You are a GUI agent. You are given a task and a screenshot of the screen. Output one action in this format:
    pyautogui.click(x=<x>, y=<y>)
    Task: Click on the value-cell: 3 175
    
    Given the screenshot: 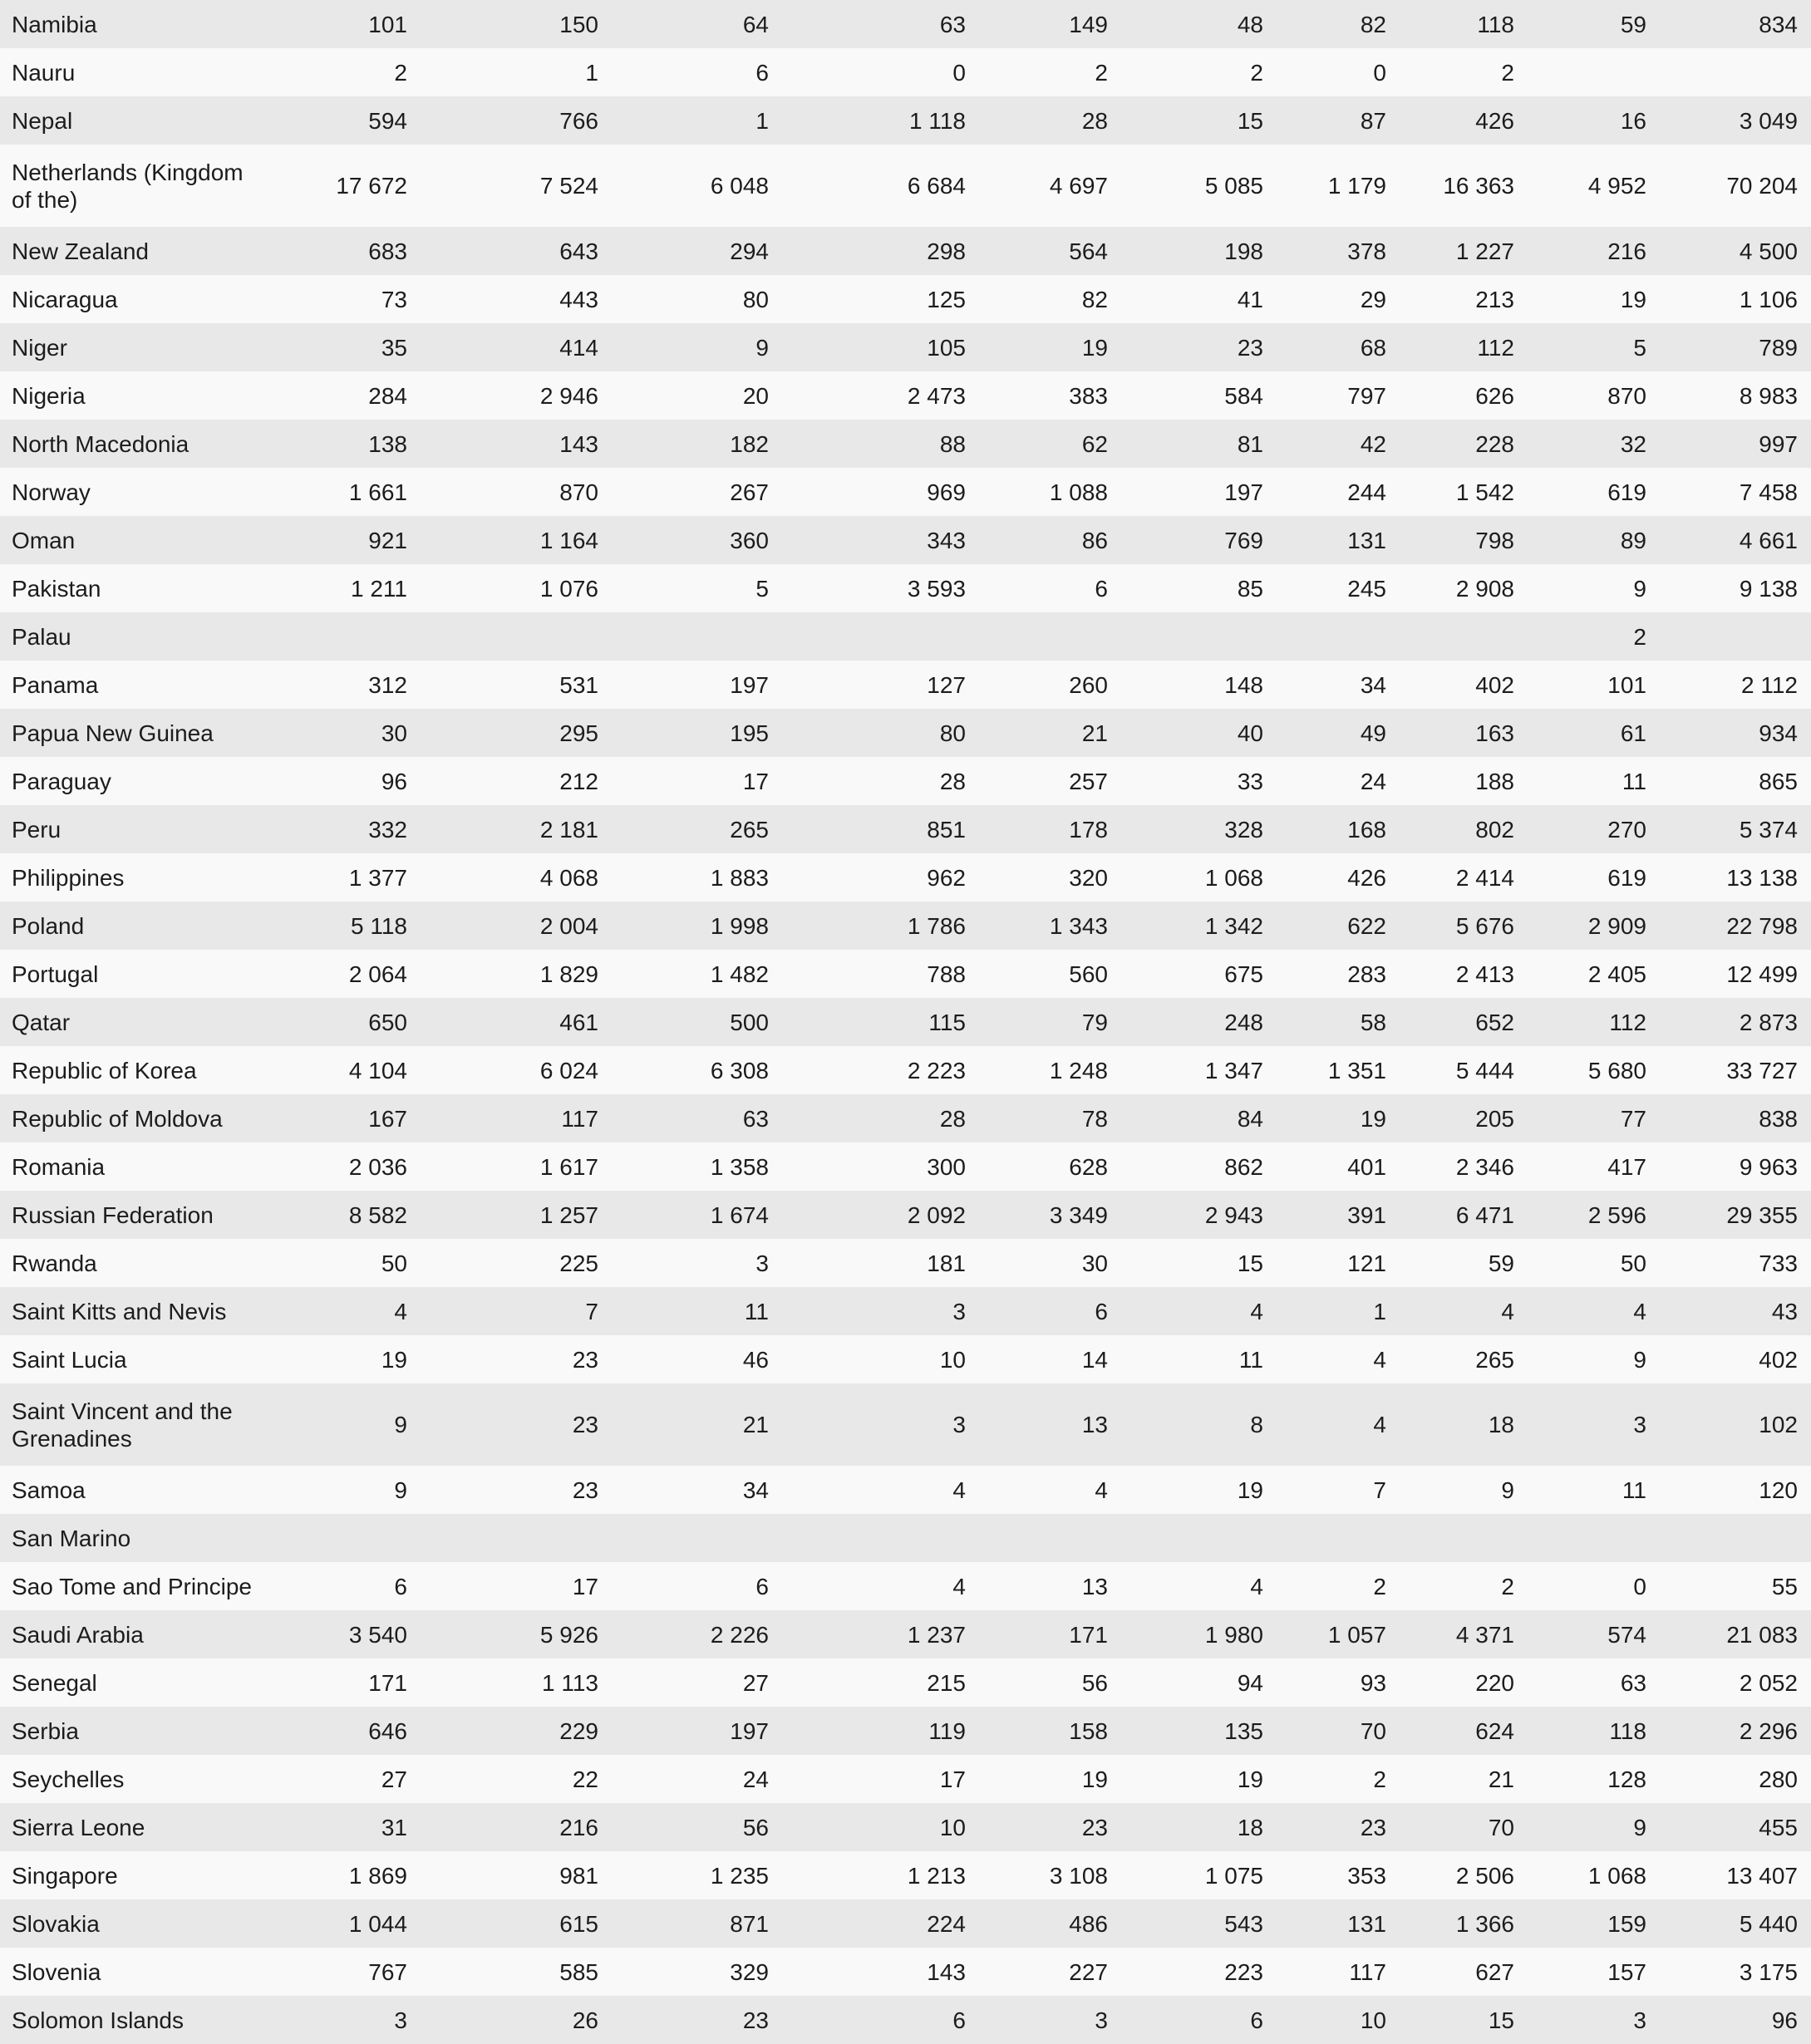 What is the action you would take?
    pyautogui.click(x=1769, y=1972)
    